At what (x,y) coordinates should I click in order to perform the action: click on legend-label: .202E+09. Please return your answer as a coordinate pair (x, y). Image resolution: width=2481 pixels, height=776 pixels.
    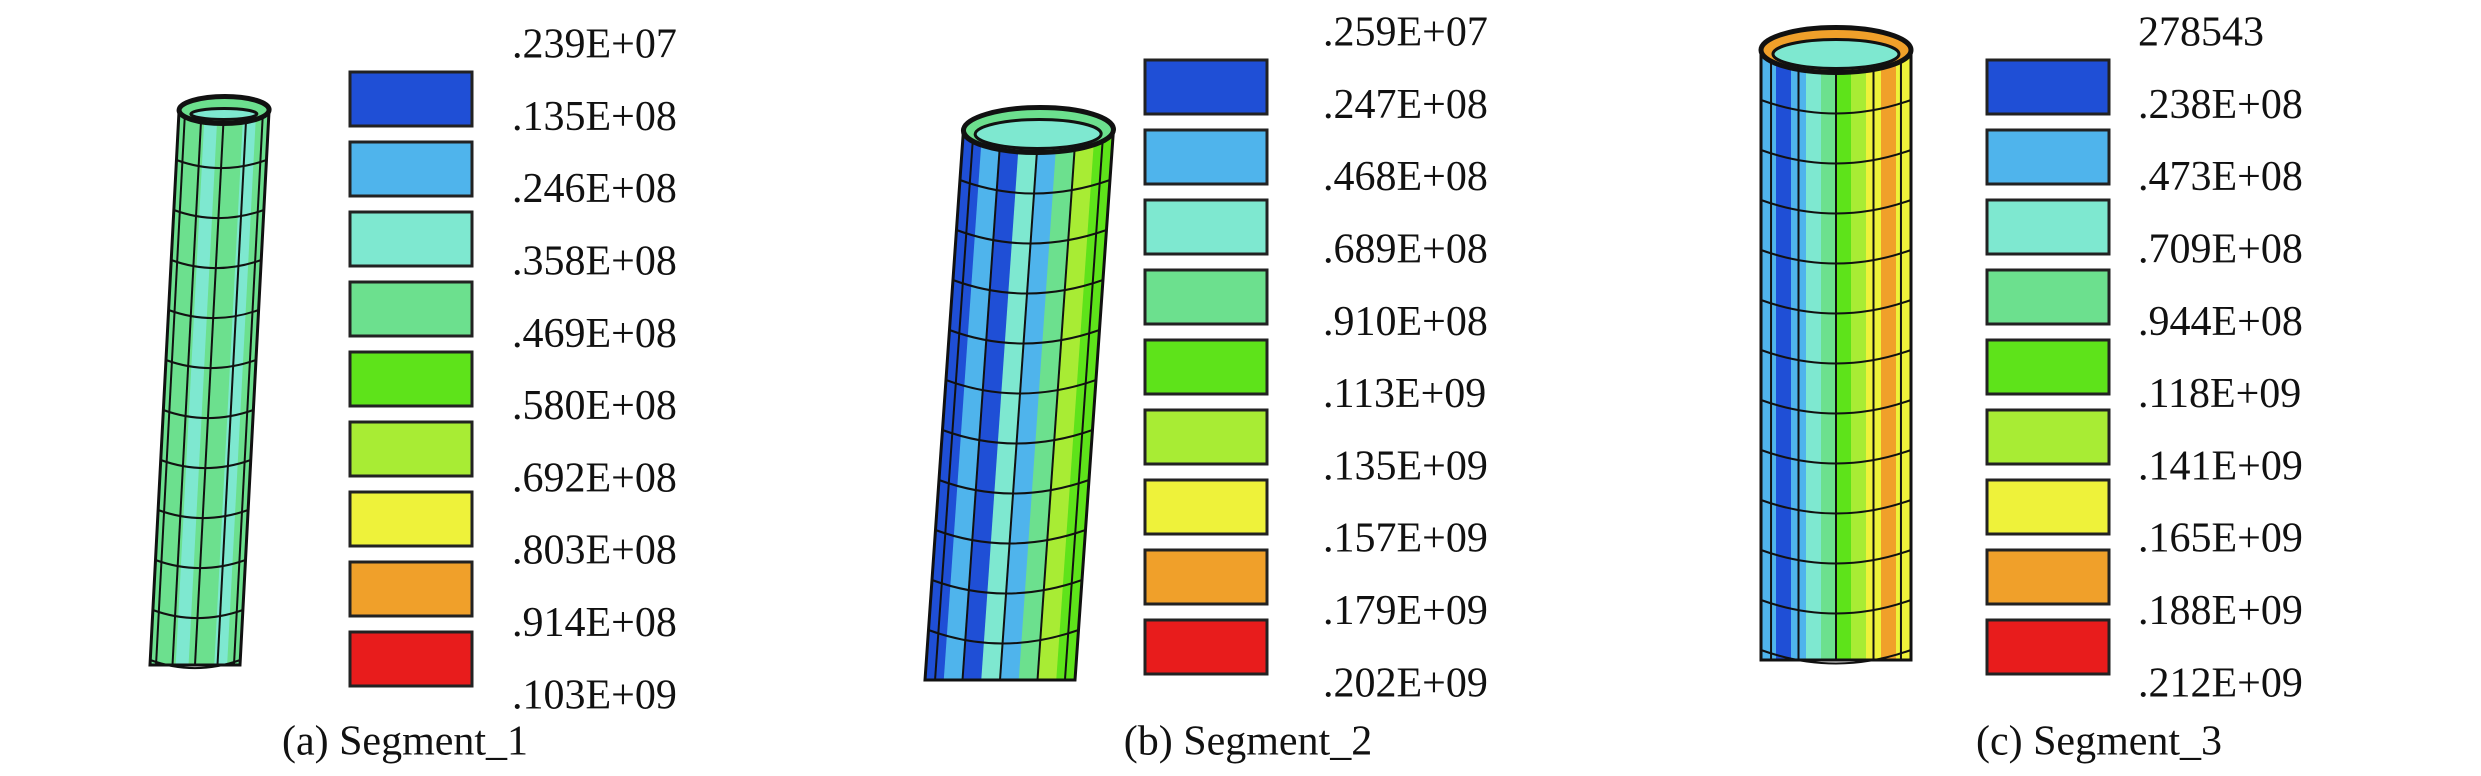
    Looking at the image, I should click on (1405, 683).